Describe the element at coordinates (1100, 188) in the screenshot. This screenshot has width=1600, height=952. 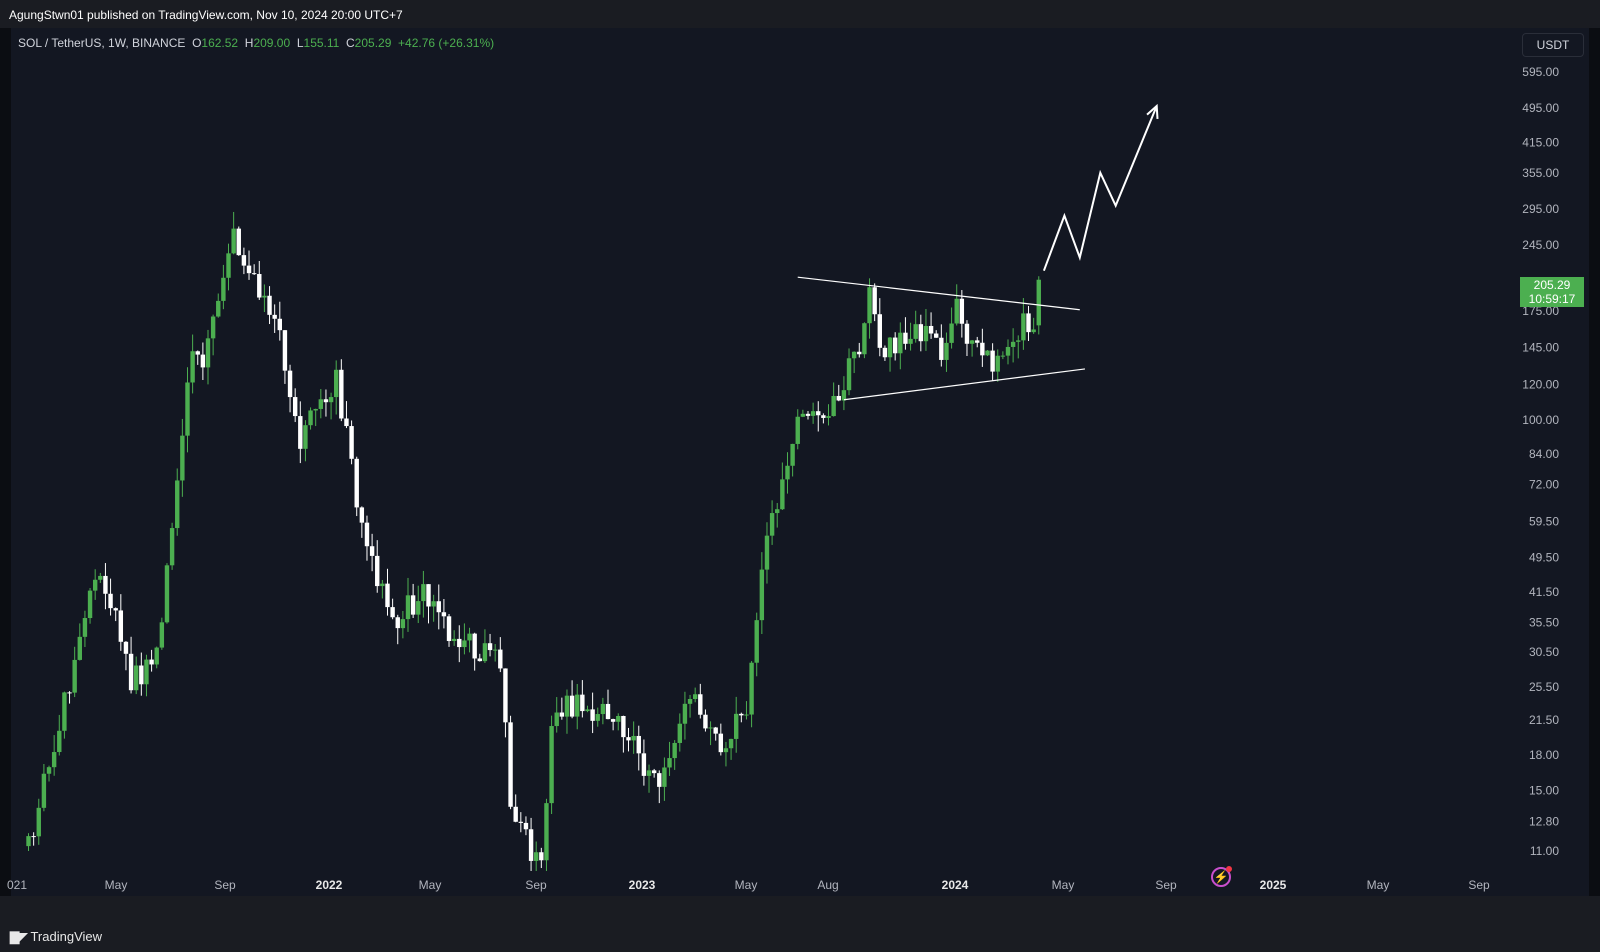
I see `projection-path` at that location.